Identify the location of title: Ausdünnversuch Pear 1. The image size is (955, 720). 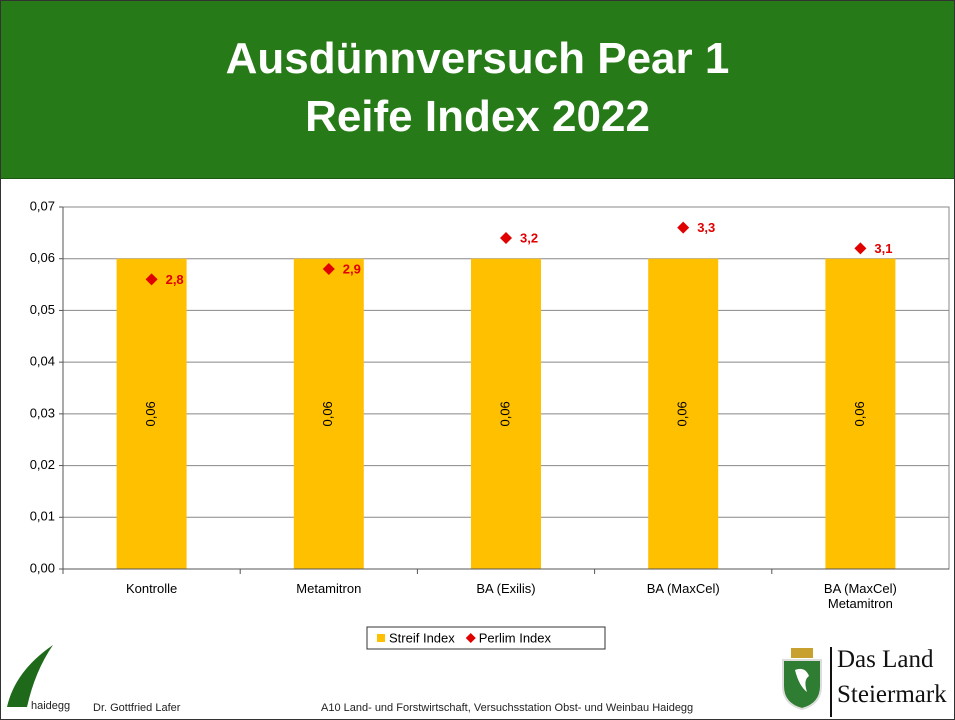
(477, 58).